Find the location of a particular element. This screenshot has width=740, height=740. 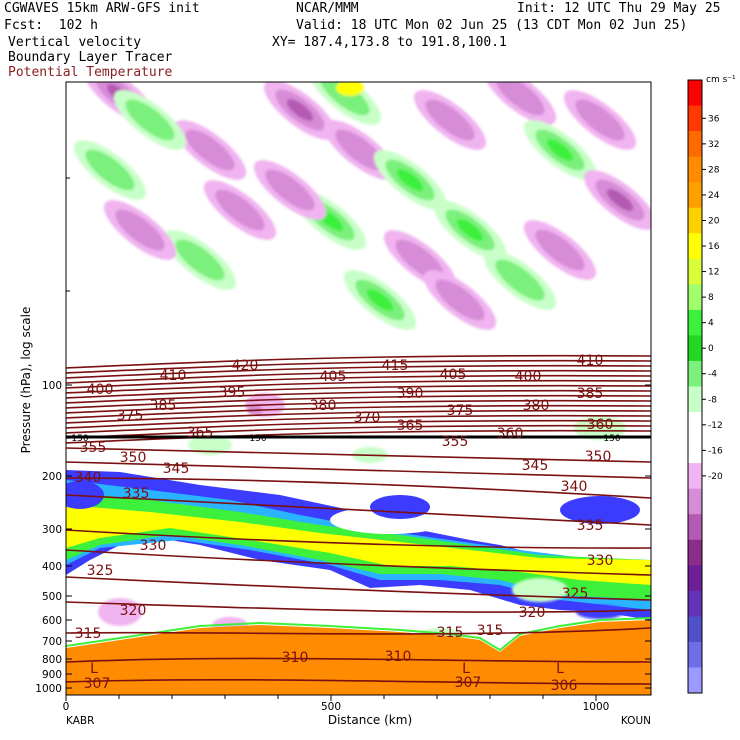

yellow-band is located at coordinates (358, 545).